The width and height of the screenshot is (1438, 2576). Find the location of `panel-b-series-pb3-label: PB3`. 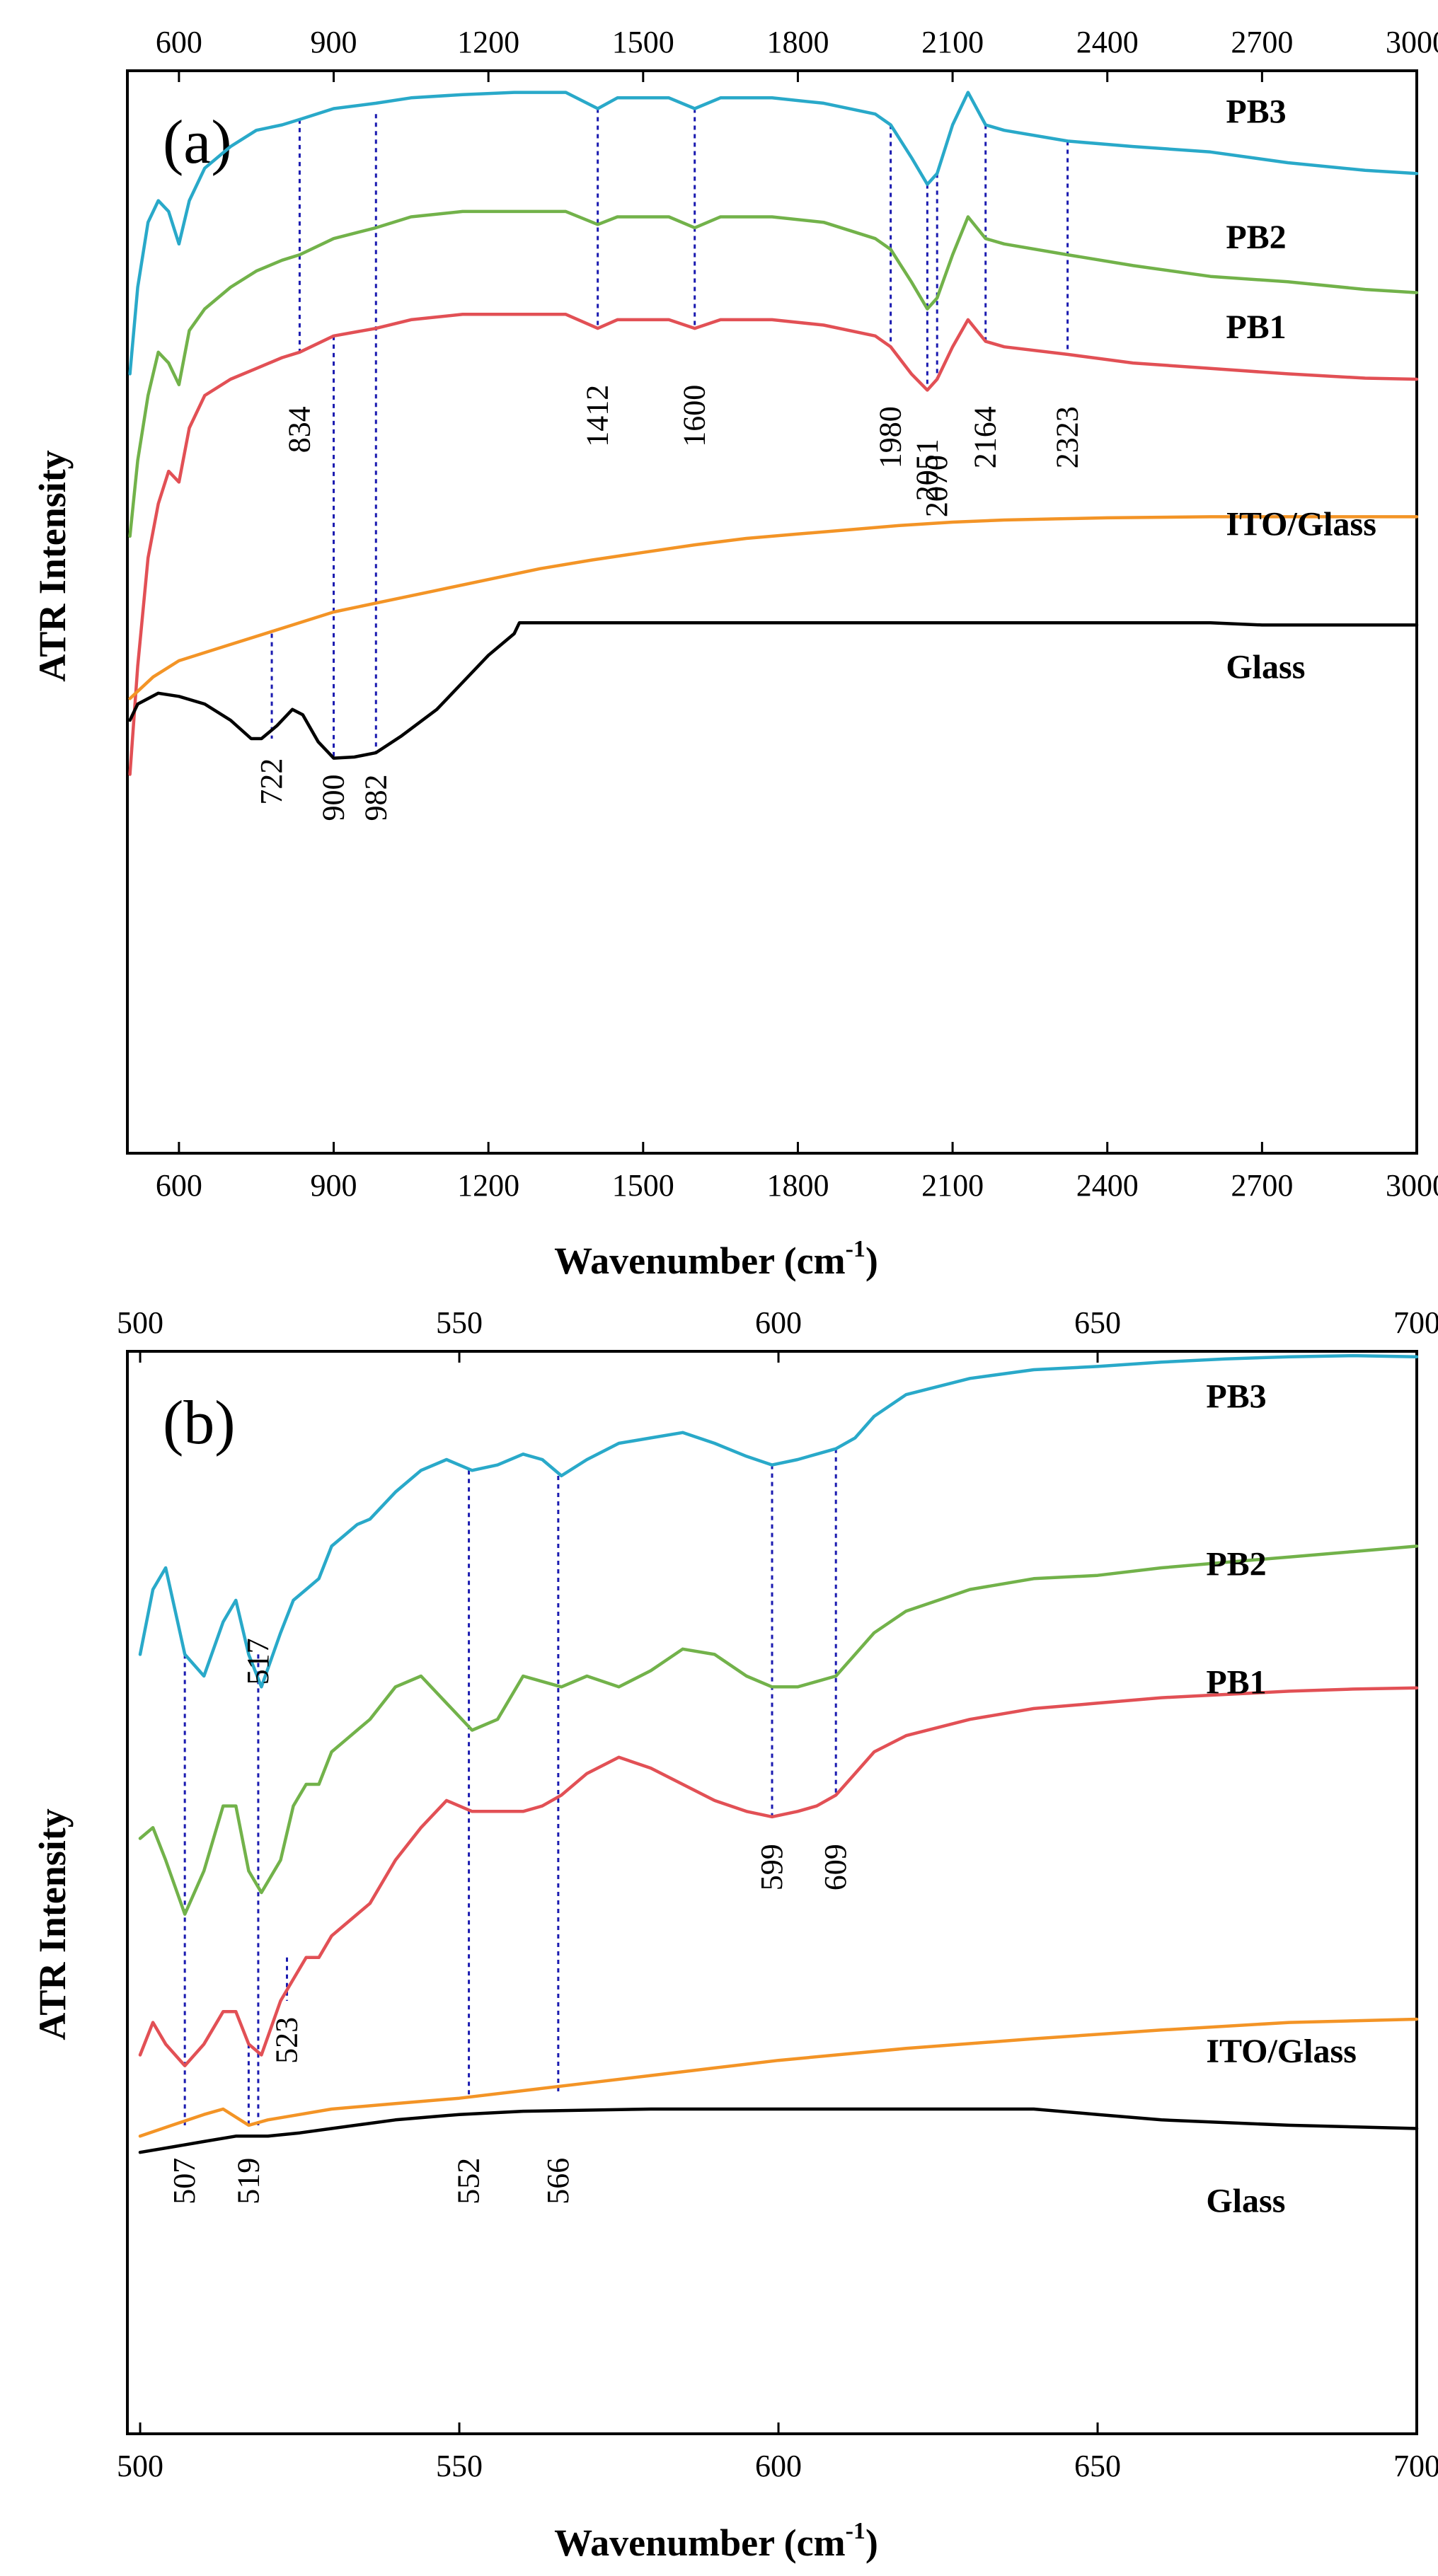

panel-b-series-pb3-label: PB3 is located at coordinates (1236, 1397).